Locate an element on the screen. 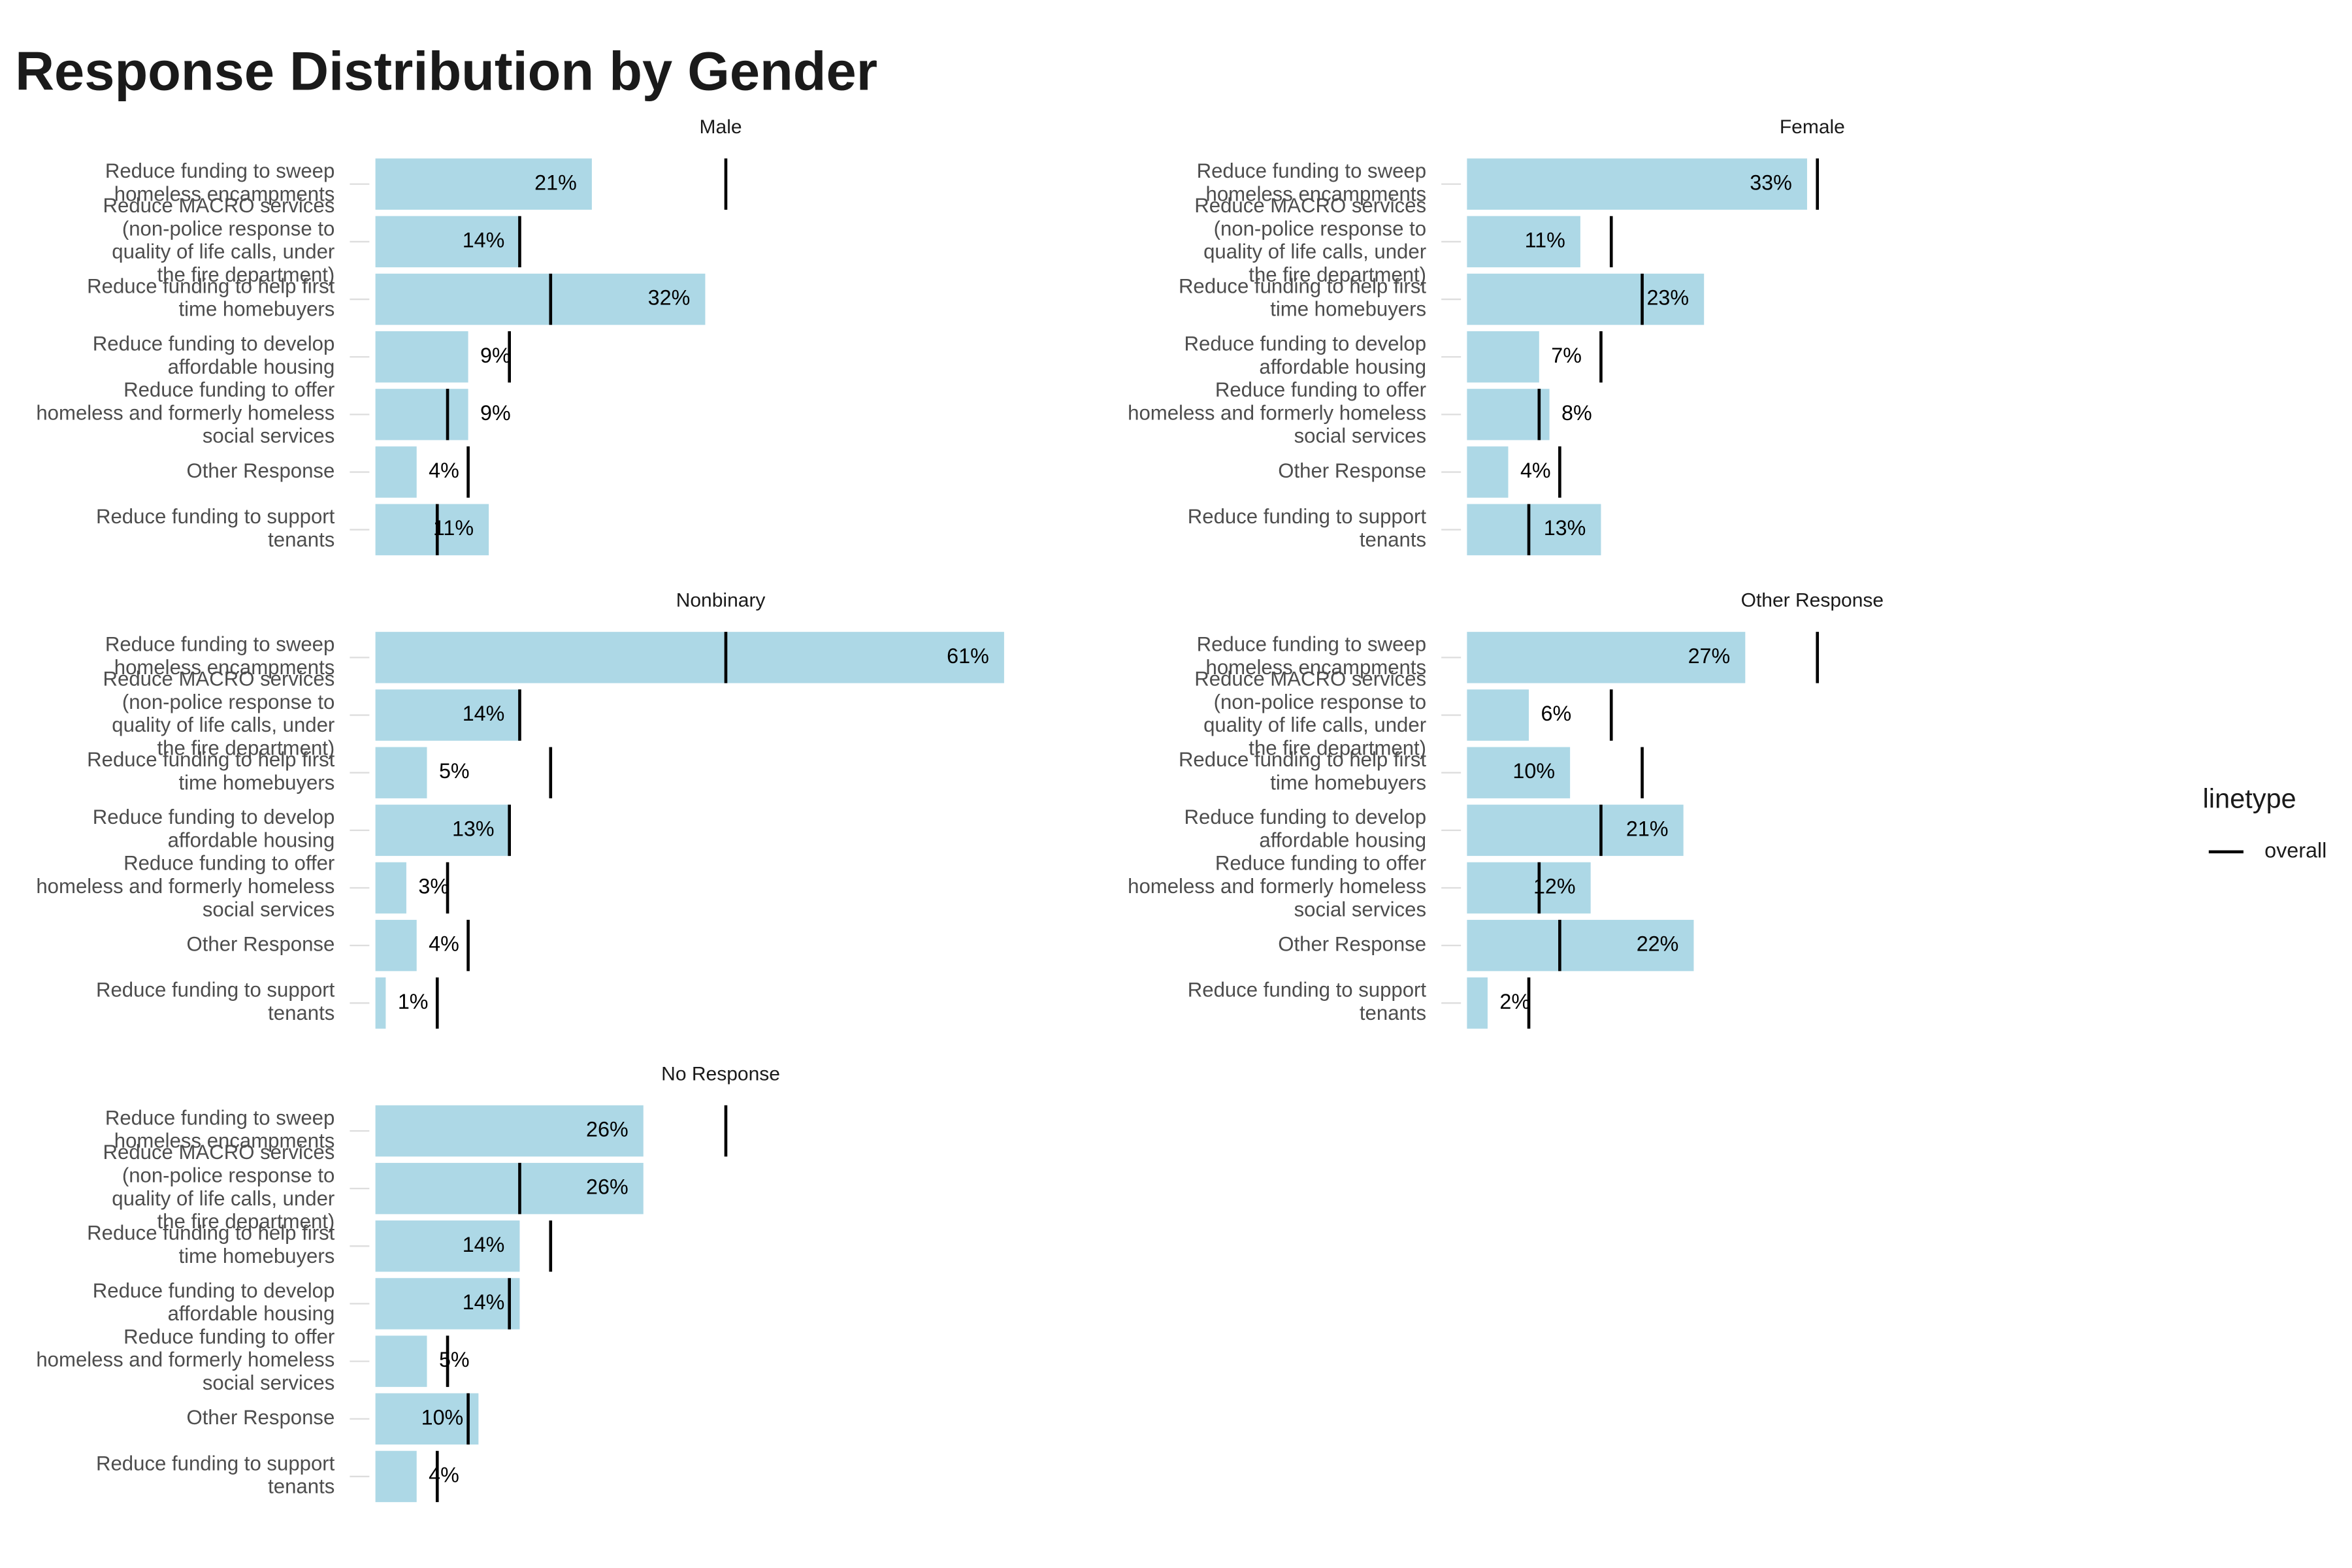  value-label: 33% is located at coordinates (1771, 182).